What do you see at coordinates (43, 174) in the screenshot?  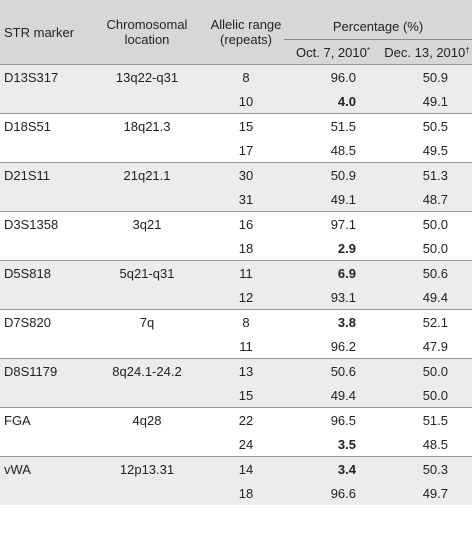 I see `cell-str-marker: D21S11` at bounding box center [43, 174].